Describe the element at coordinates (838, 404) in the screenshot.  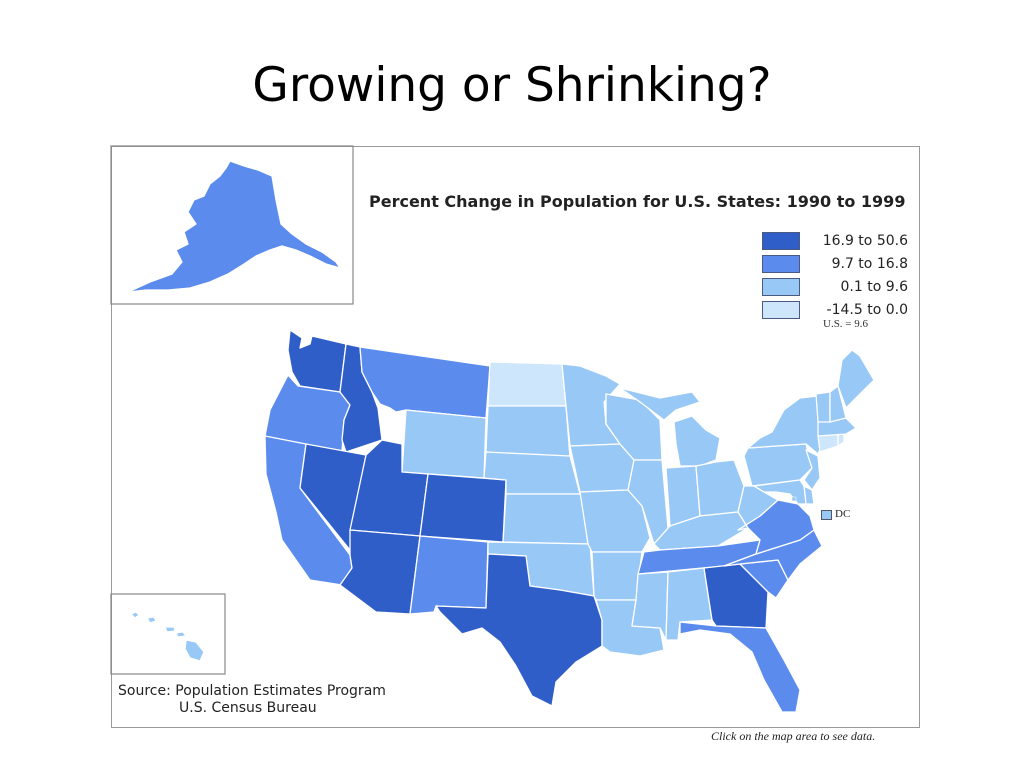
I see `state-new-hampshire` at that location.